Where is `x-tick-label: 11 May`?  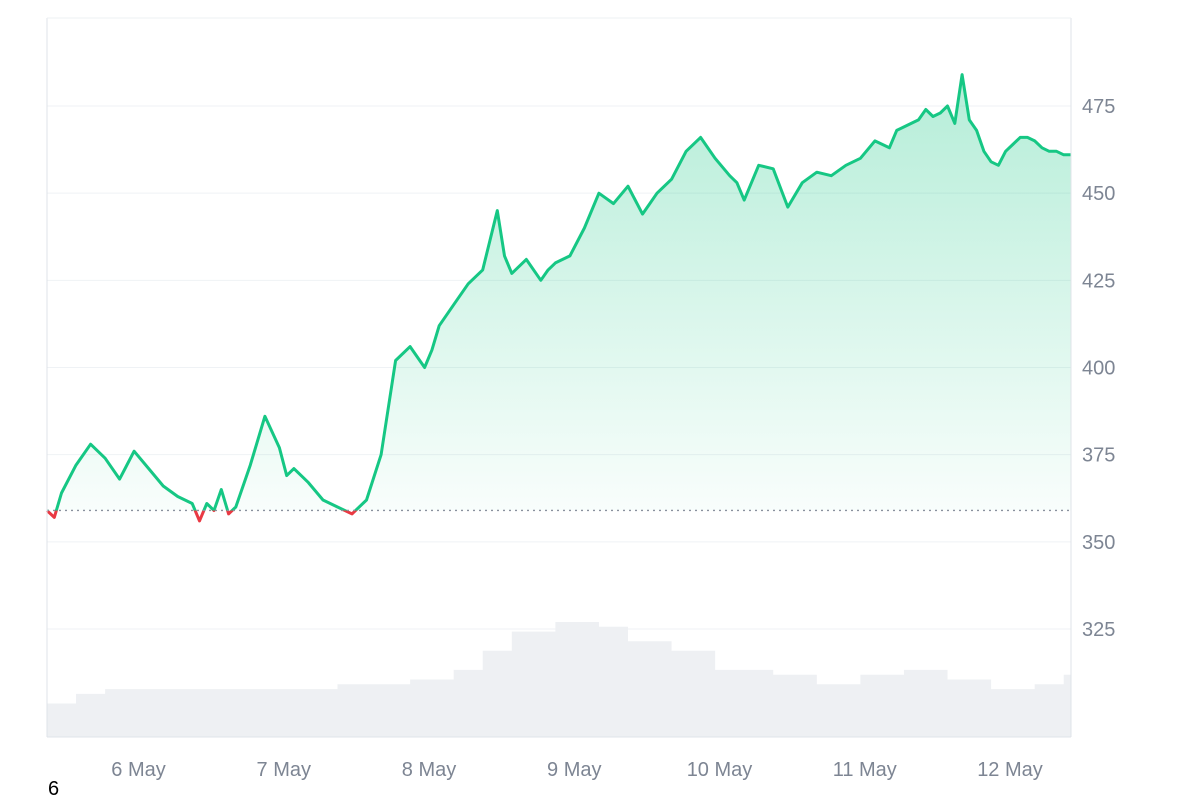
x-tick-label: 11 May is located at coordinates (865, 770).